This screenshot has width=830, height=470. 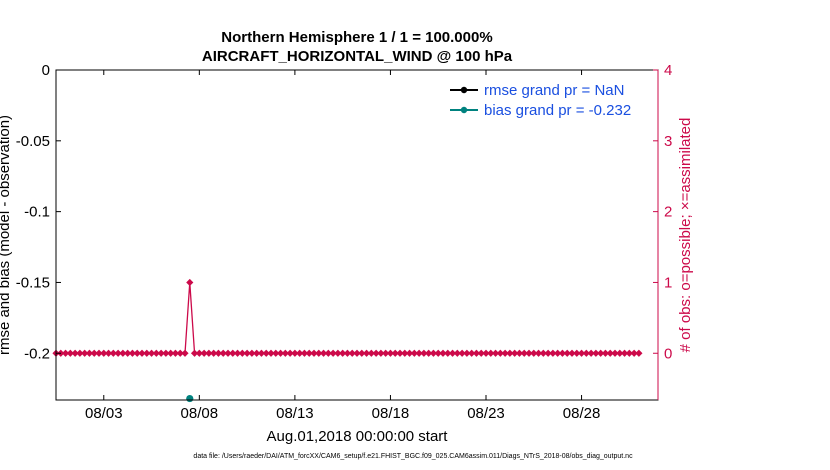 I want to click on y-tick-label: -0.15, so click(x=33, y=282).